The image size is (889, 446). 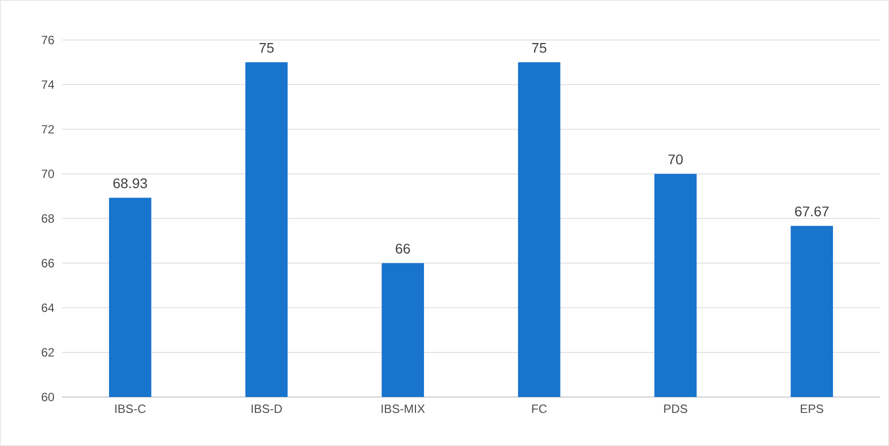 What do you see at coordinates (48, 174) in the screenshot?
I see `y-tick-label: 70` at bounding box center [48, 174].